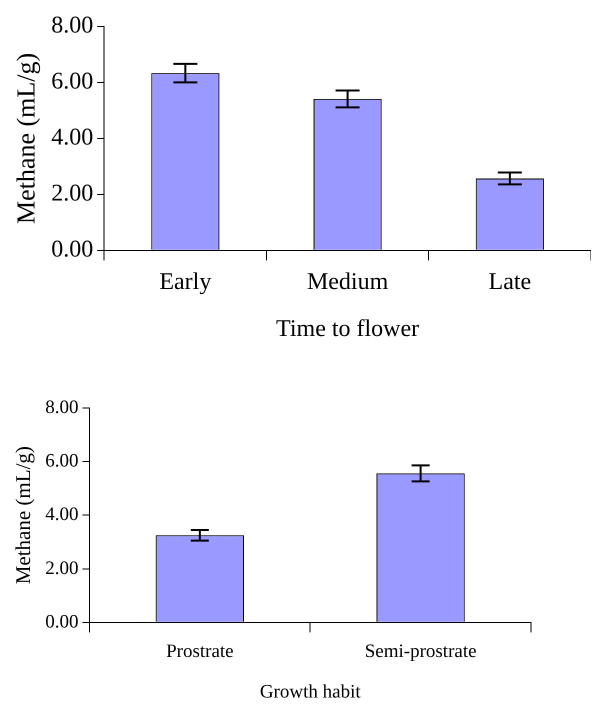 The width and height of the screenshot is (599, 718). I want to click on x-axis-title: Time to flower, so click(348, 329).